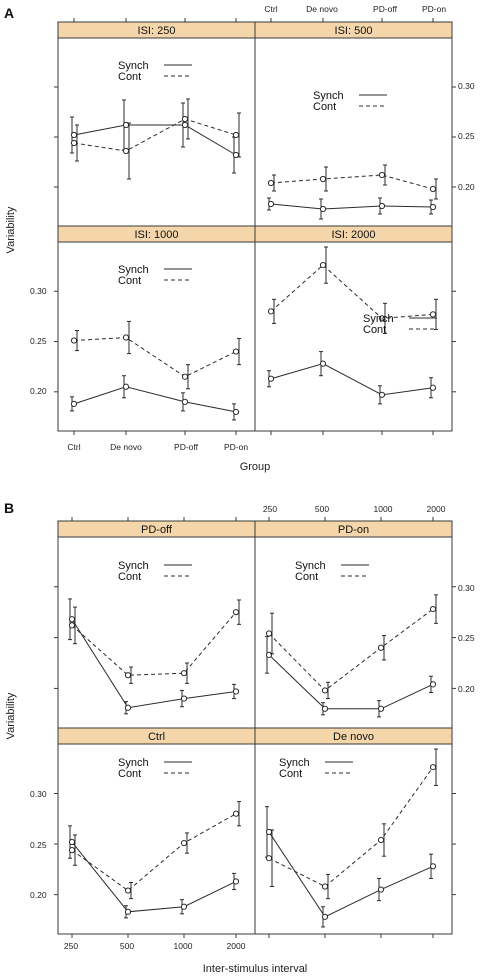  What do you see at coordinates (354, 509) in the screenshot?
I see `figure-b-top-ticks: 250 500 1000 2000` at bounding box center [354, 509].